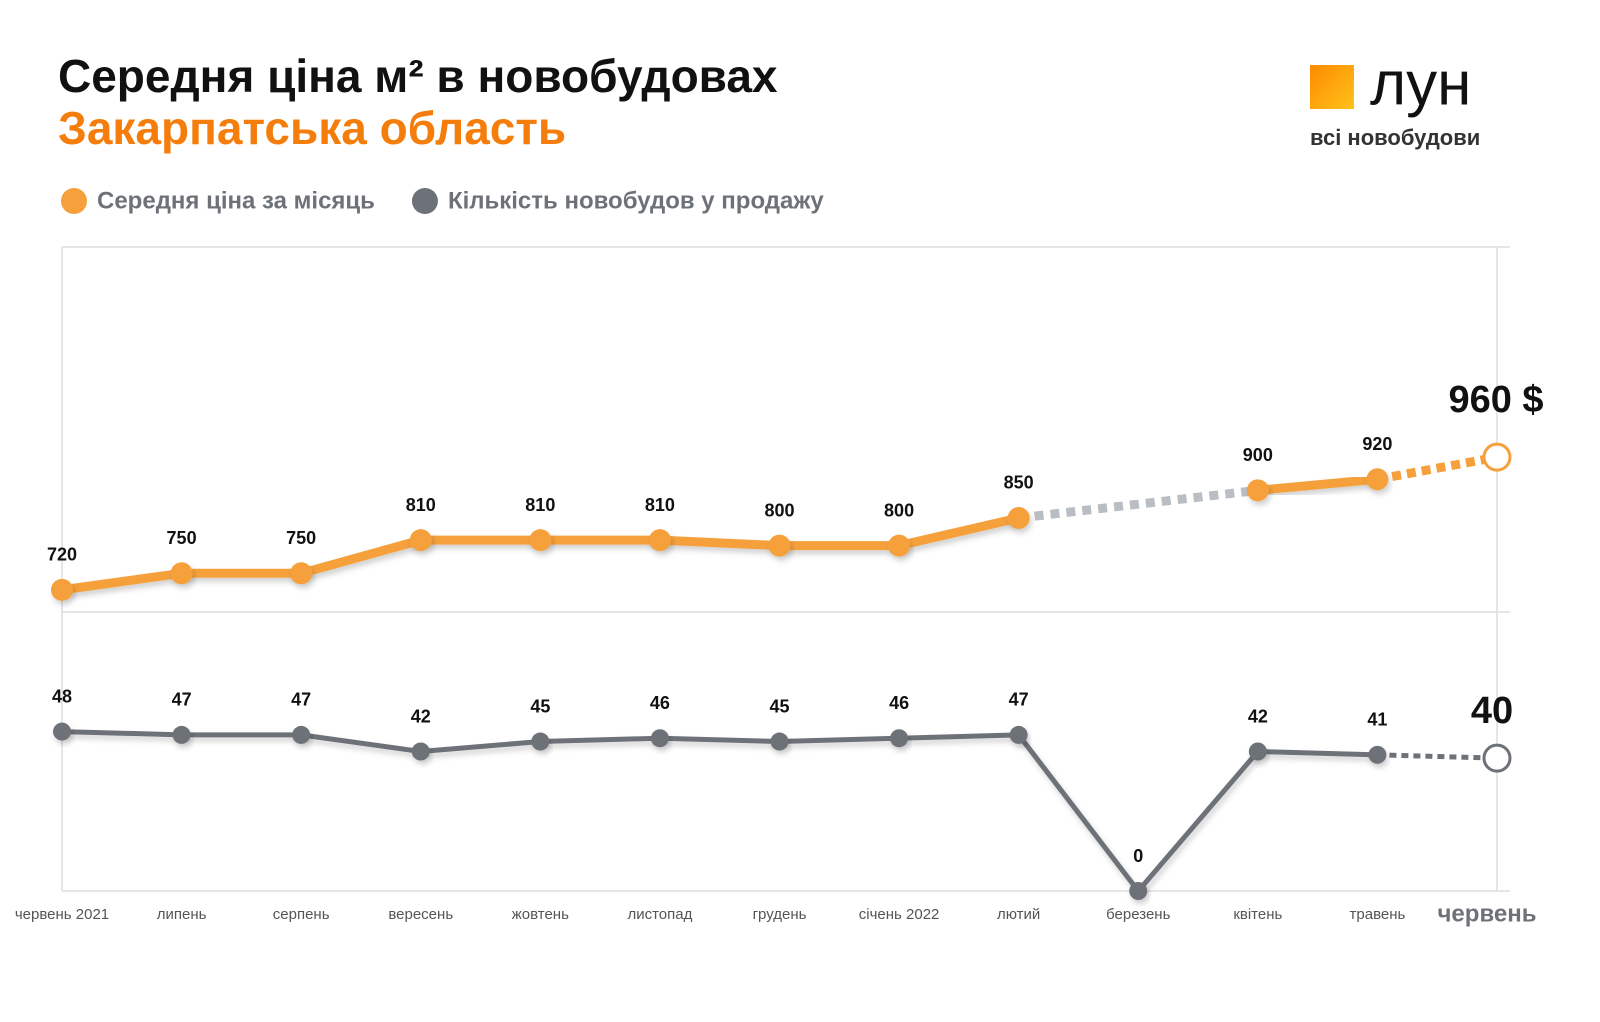 The height and width of the screenshot is (1022, 1600). I want to click on value-label: 48, so click(62, 696).